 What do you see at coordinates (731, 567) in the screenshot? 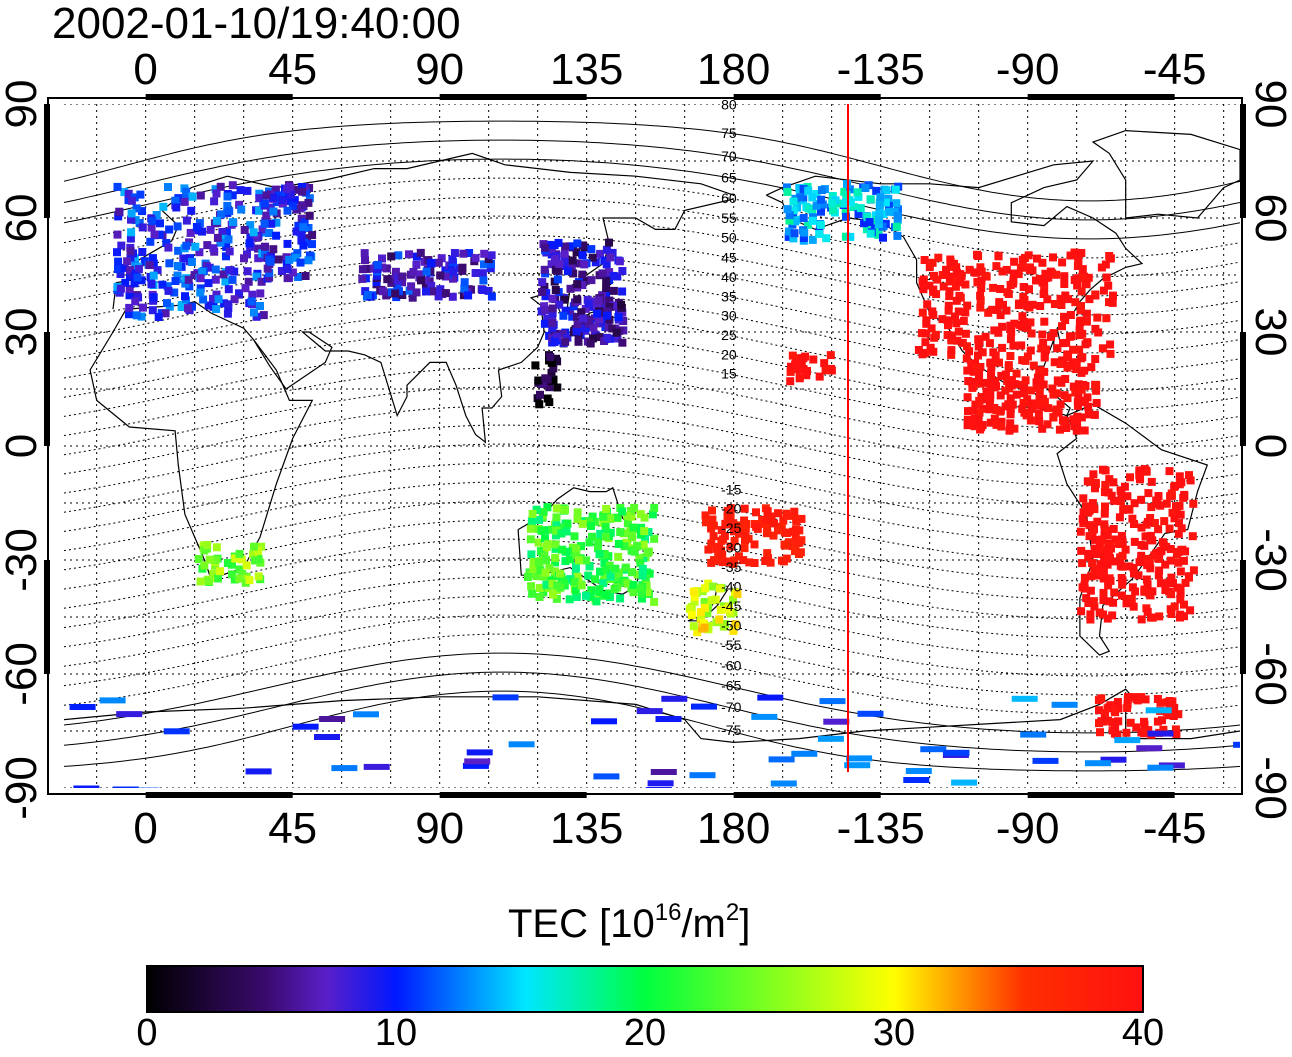
I see `maglat-label: -35` at bounding box center [731, 567].